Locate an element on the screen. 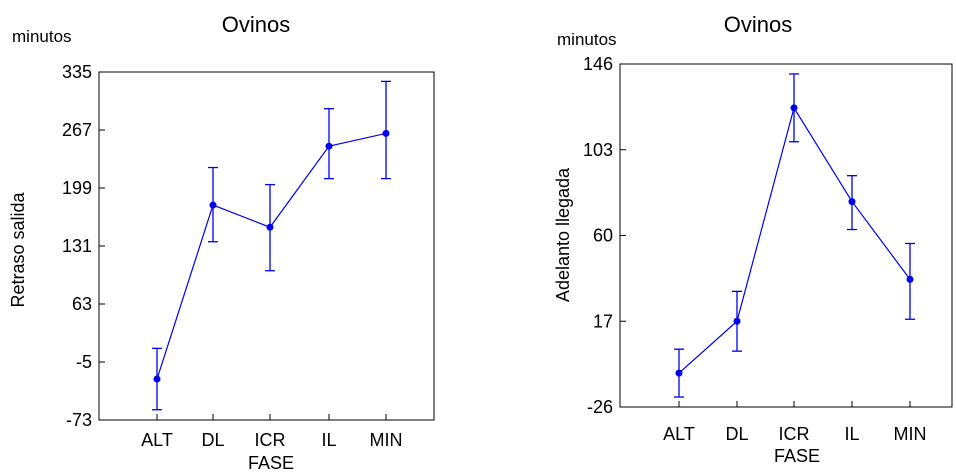 The width and height of the screenshot is (956, 473). y-tick-label: 335 is located at coordinates (77, 72).